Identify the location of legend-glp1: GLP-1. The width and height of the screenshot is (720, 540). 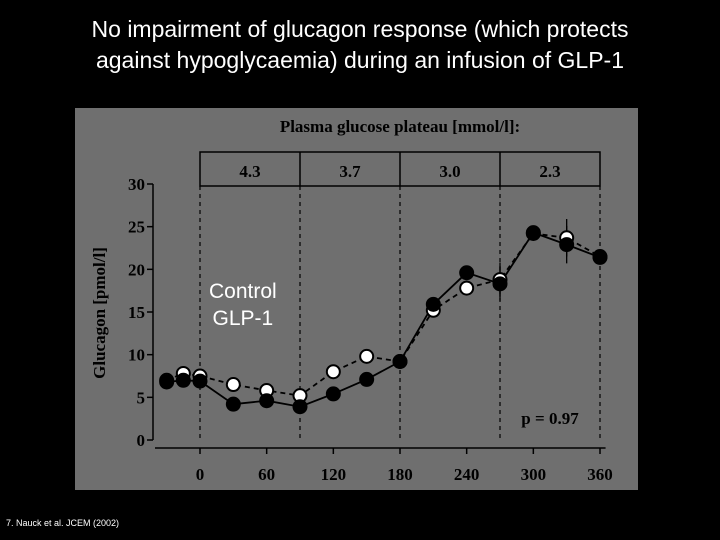
(243, 318).